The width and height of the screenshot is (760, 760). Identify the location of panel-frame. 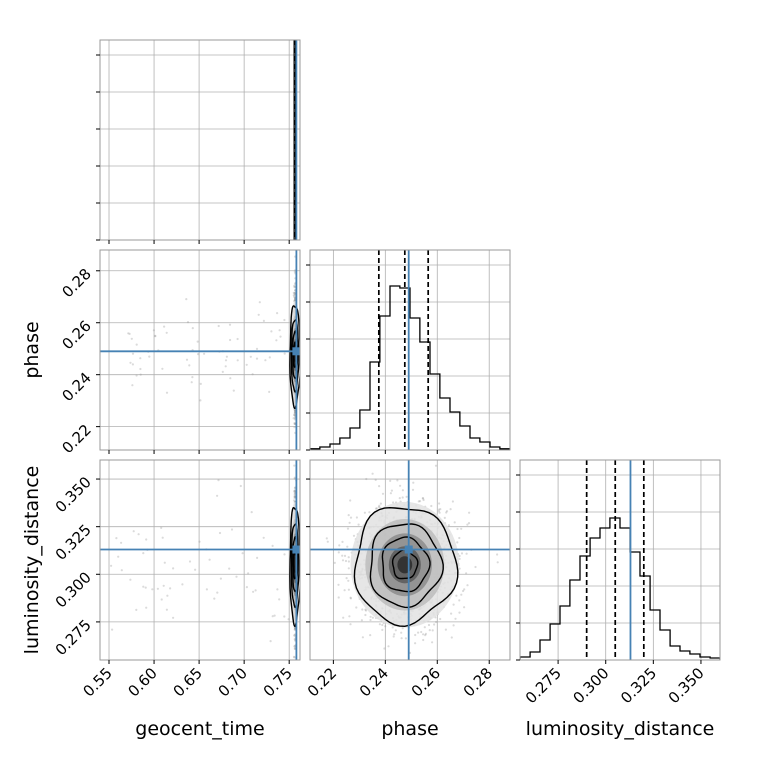
(200, 140).